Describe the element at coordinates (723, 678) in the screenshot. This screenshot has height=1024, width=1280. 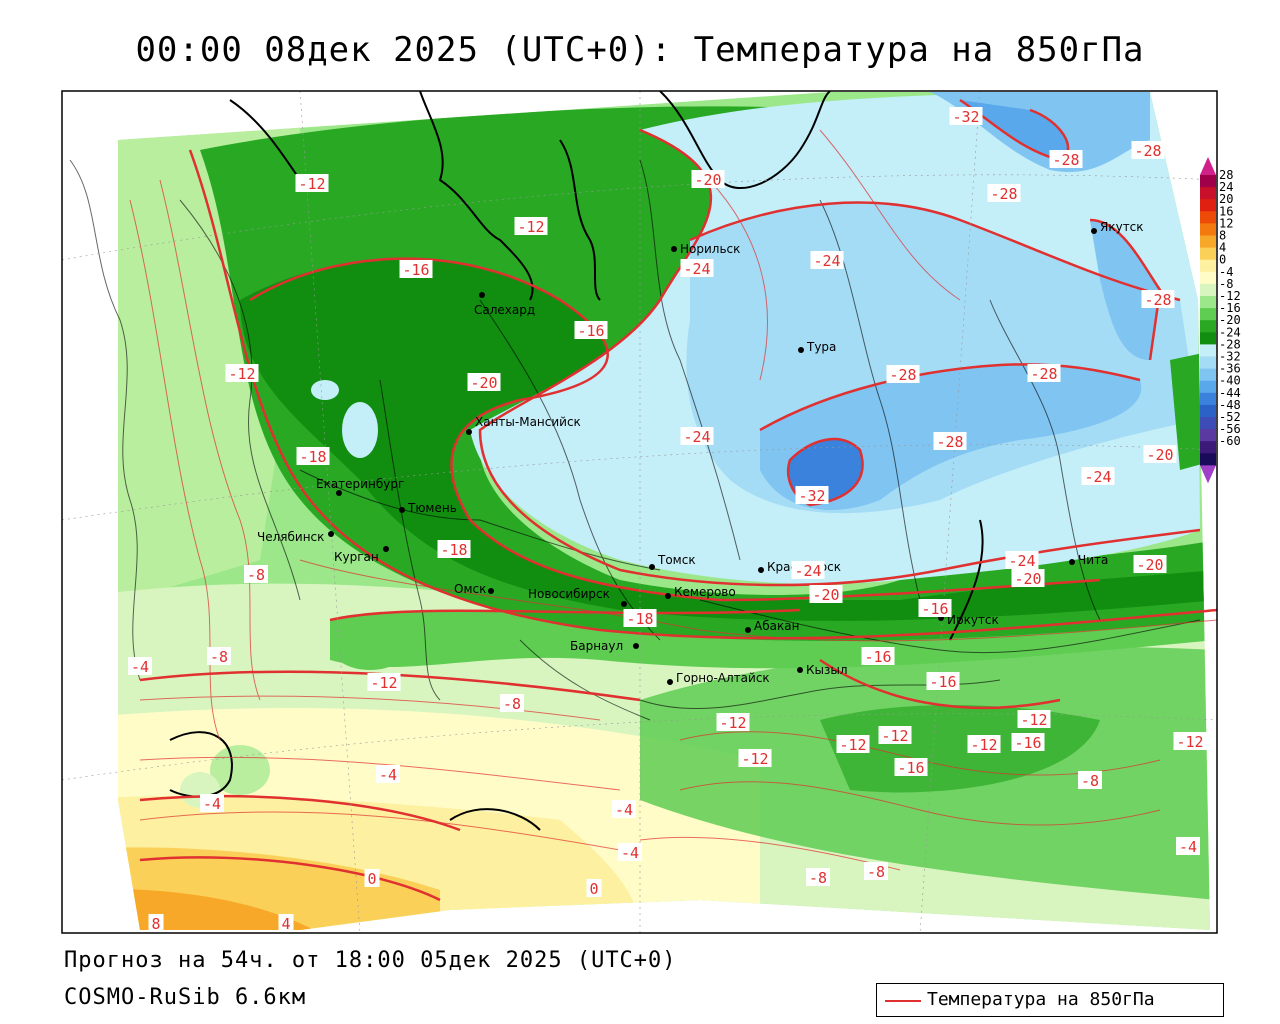
I see `svg-text: Горно-Алтайск` at that location.